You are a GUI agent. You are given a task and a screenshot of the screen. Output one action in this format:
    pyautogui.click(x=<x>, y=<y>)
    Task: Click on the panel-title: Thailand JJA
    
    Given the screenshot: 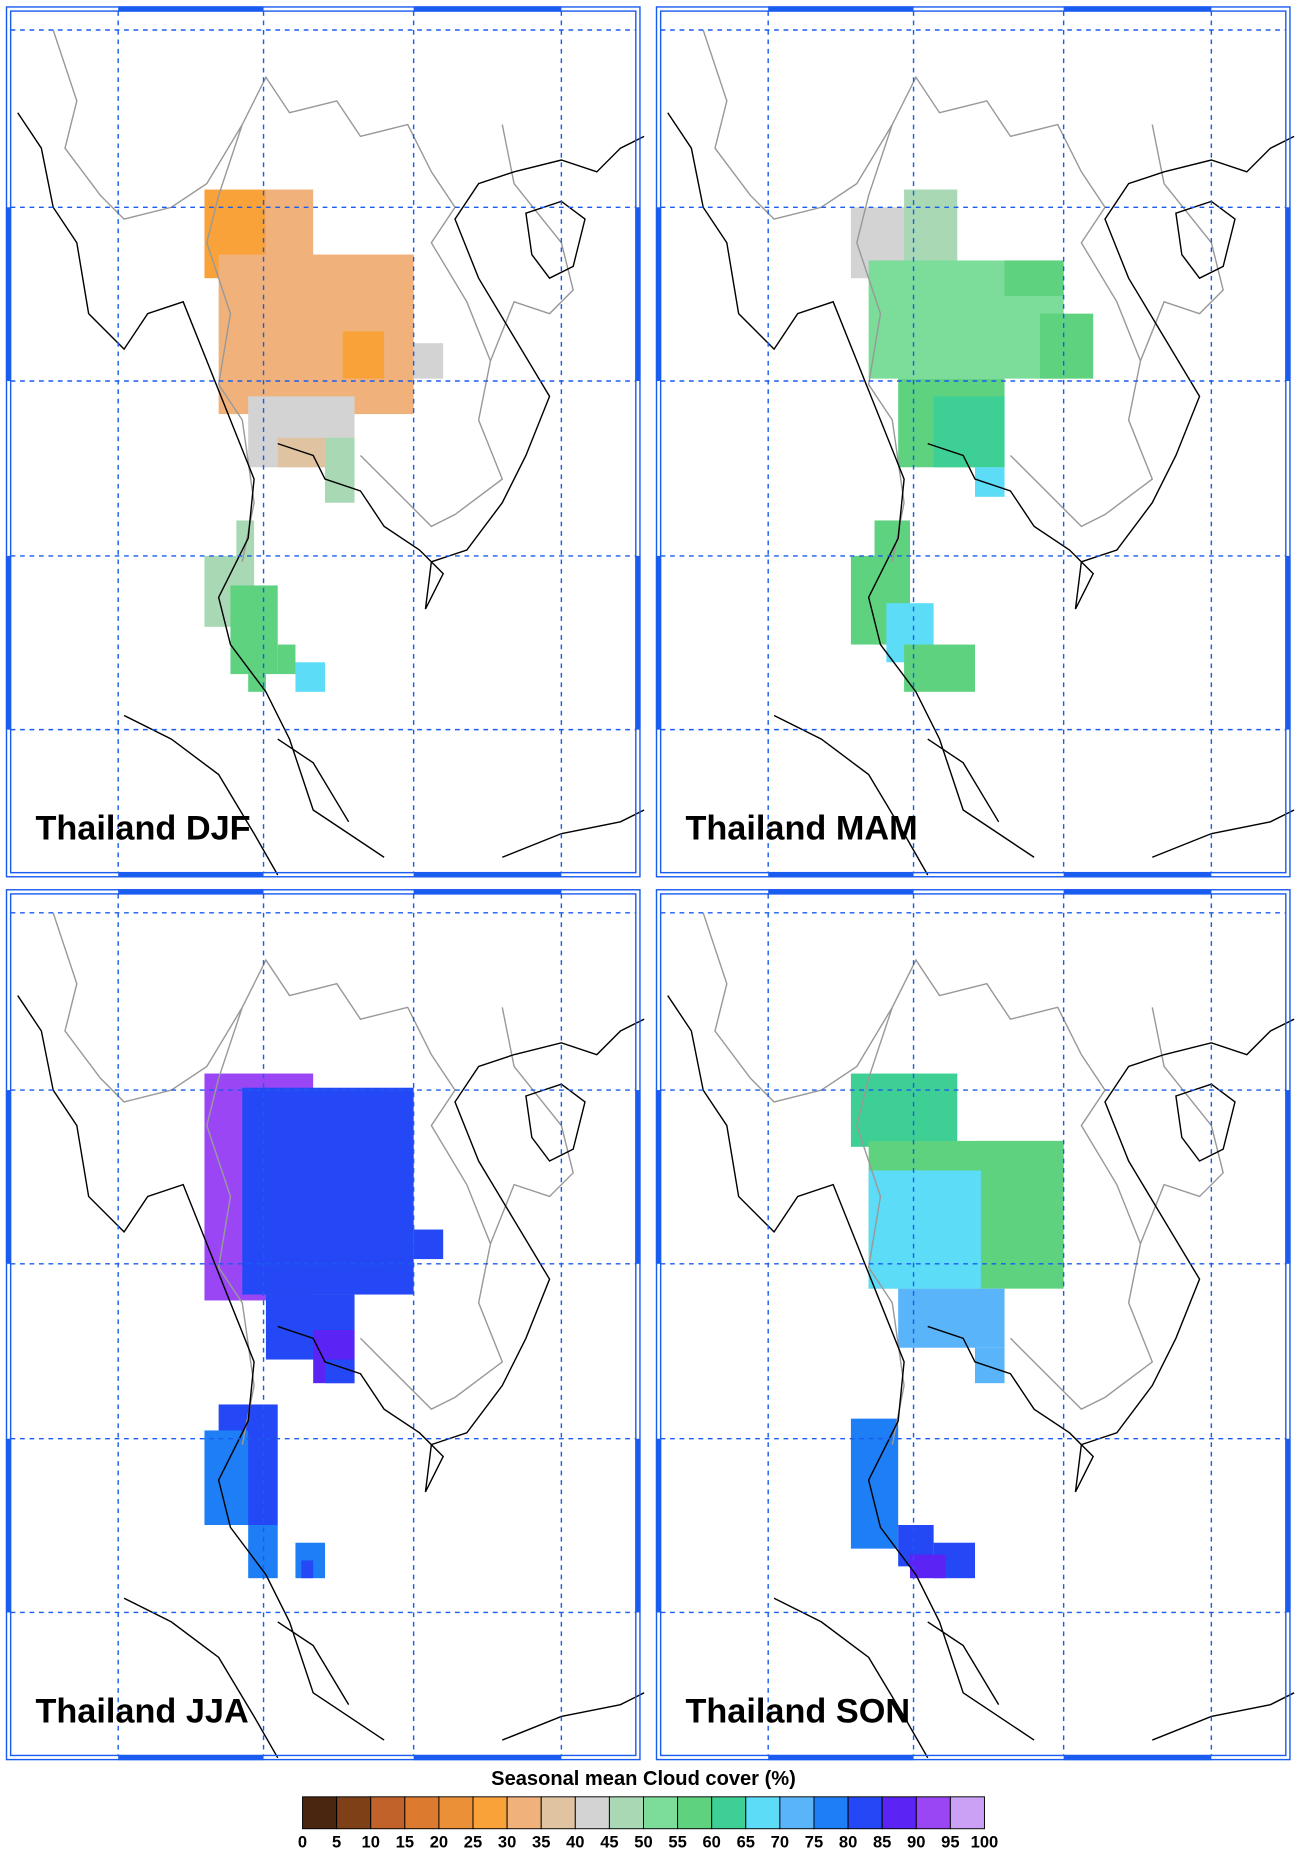 What is the action you would take?
    pyautogui.click(x=141, y=1711)
    